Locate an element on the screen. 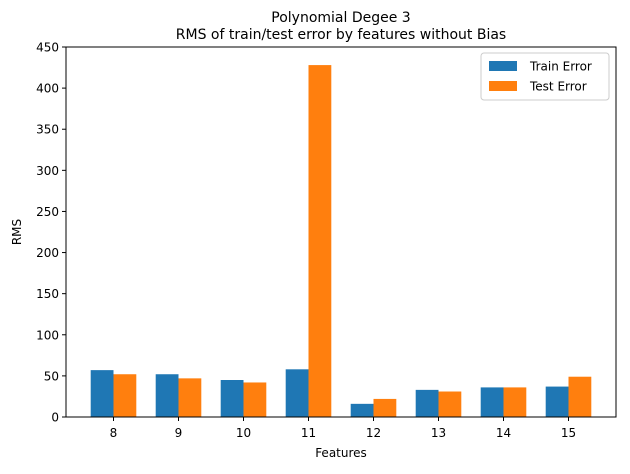 Image resolution: width=630 pixels, height=474 pixels. y-tick-label-50: 50 is located at coordinates (51, 376).